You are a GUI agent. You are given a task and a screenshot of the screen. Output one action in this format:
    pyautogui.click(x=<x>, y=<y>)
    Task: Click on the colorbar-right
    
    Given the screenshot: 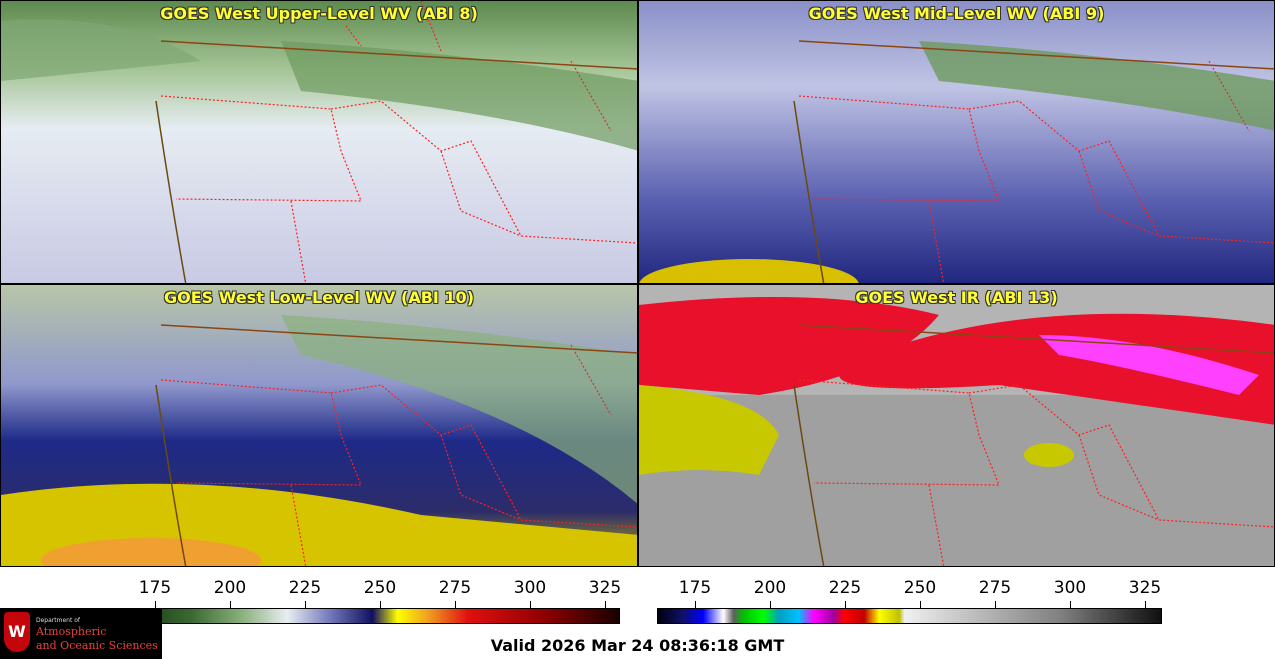 What is the action you would take?
    pyautogui.click(x=909, y=616)
    